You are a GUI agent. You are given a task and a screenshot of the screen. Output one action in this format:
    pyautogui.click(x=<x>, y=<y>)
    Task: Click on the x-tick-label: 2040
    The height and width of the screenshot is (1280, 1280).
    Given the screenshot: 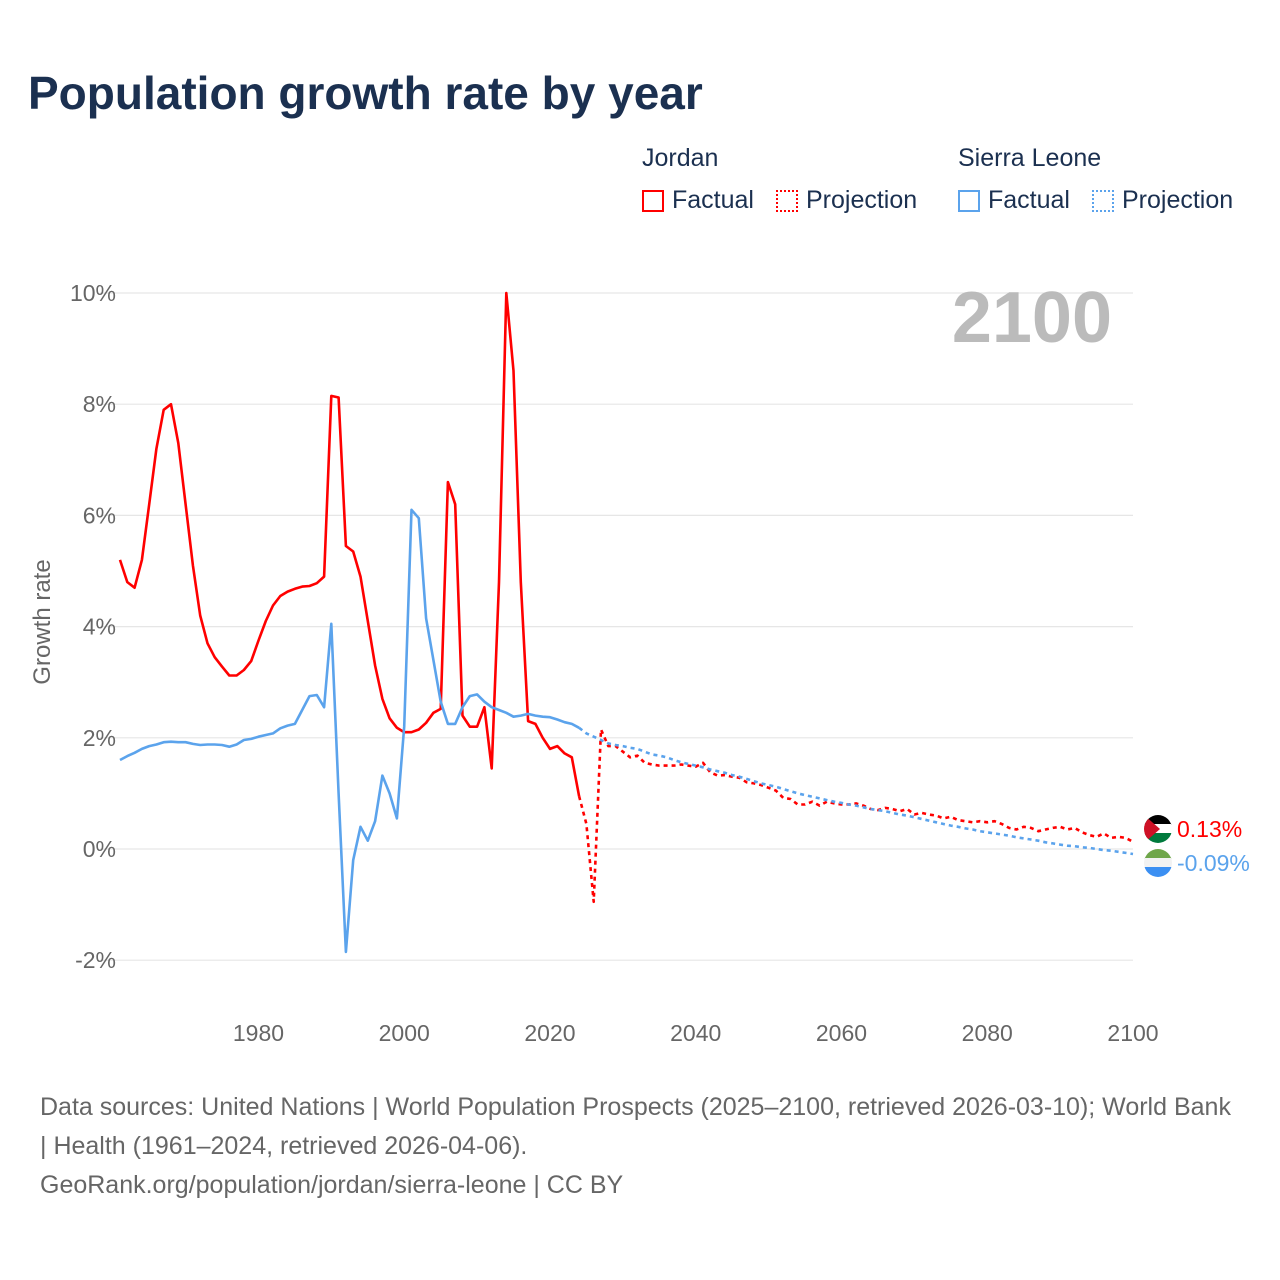 What is the action you would take?
    pyautogui.click(x=695, y=1033)
    